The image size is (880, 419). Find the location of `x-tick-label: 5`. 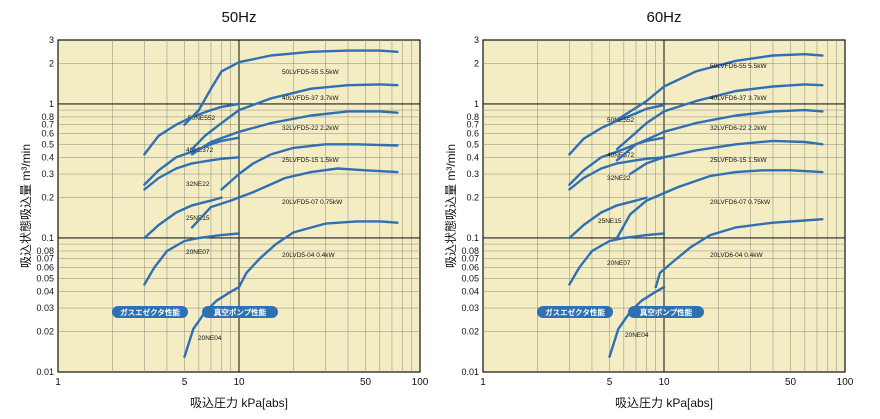

x-tick-label: 5 is located at coordinates (185, 382).